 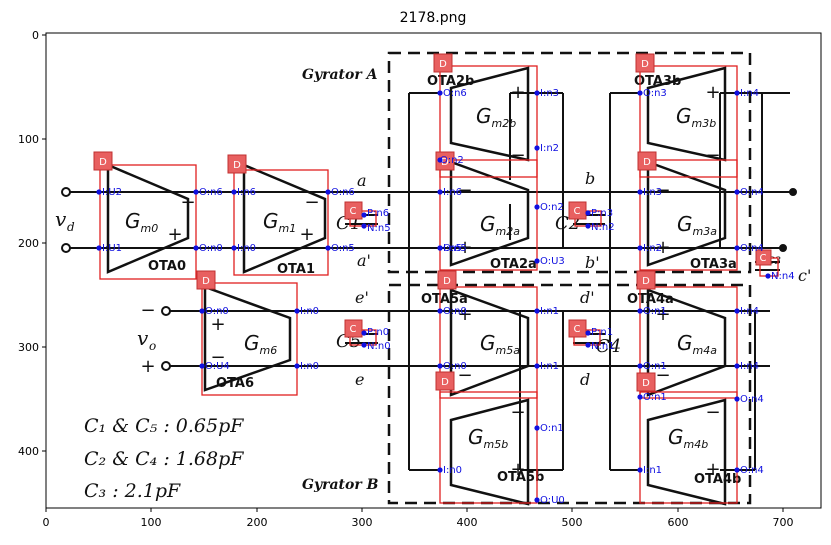 I want to click on vd-subscript: d, so click(x=71, y=227).